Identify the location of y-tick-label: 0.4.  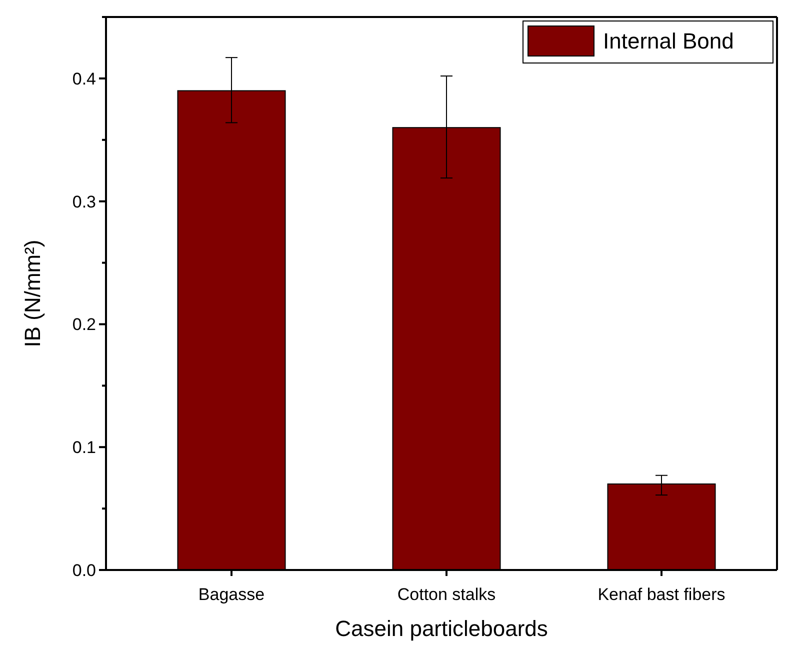
(84, 78).